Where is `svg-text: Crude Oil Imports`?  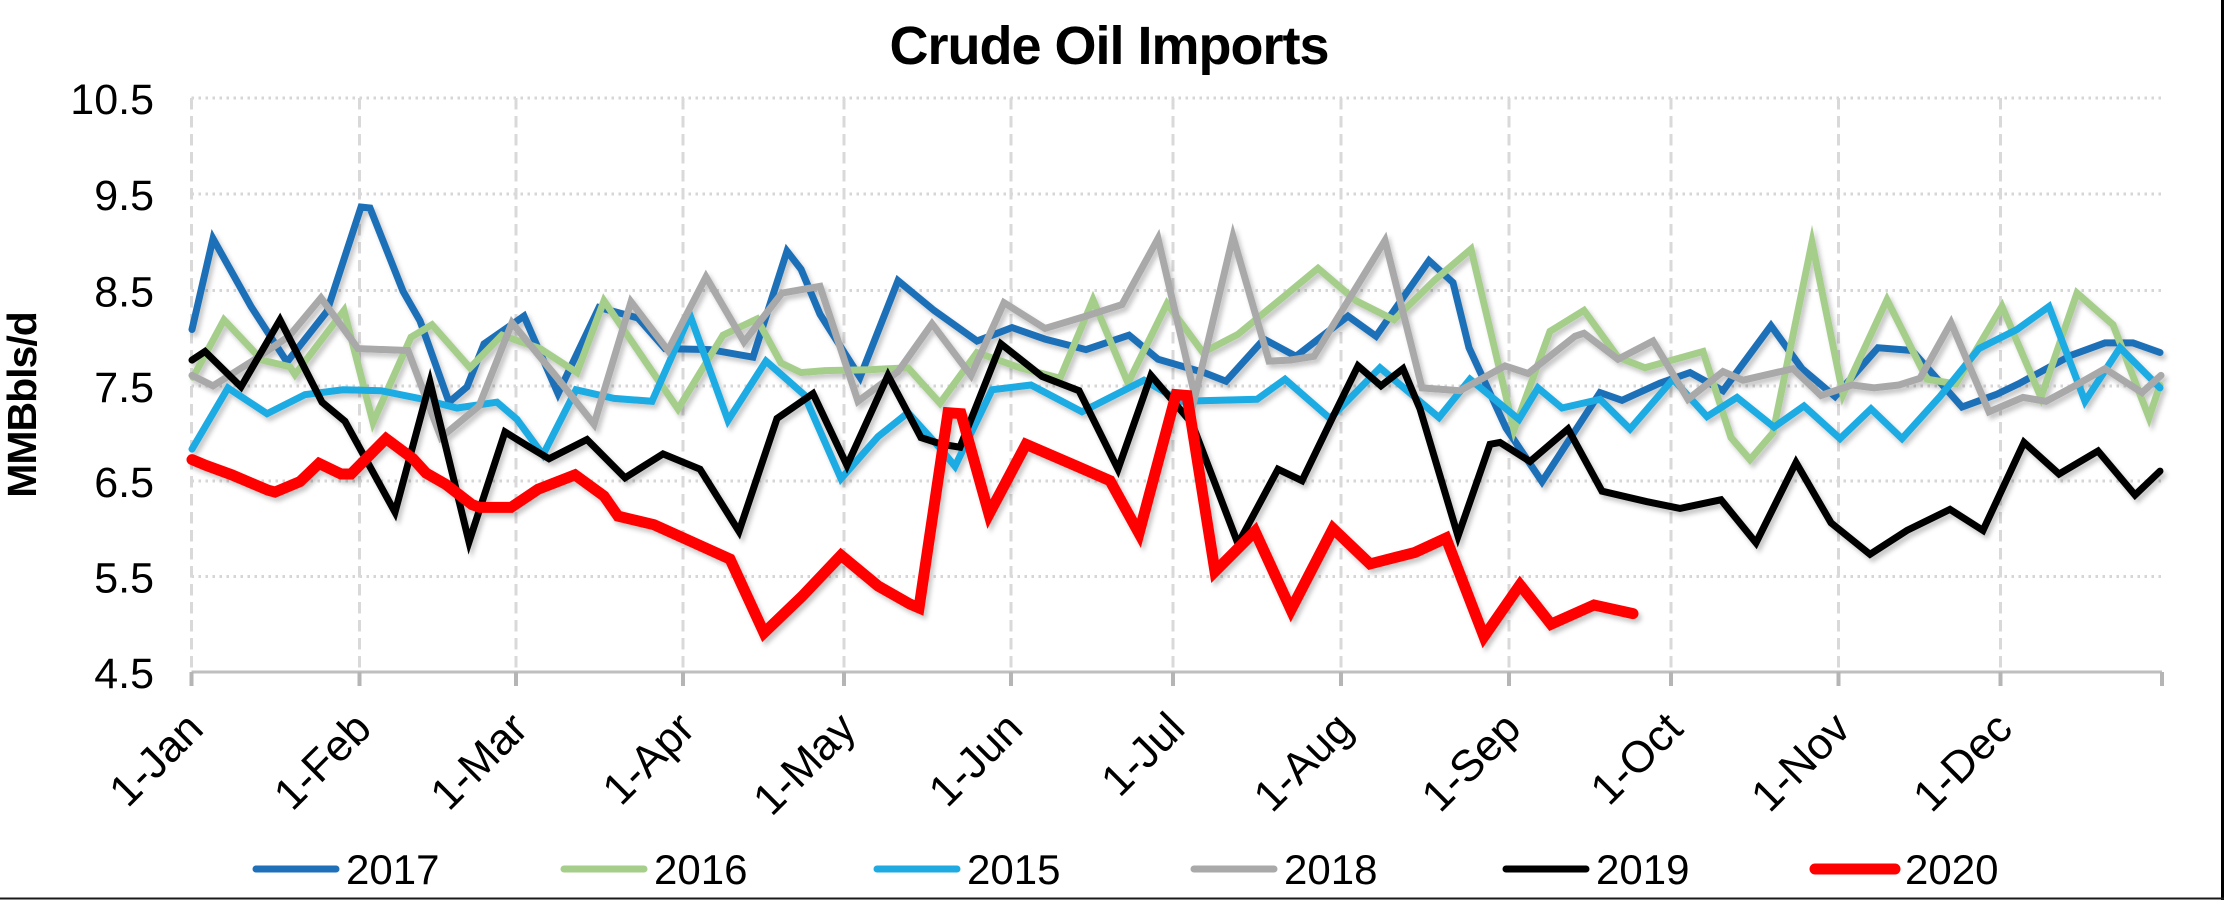
svg-text: Crude Oil Imports is located at coordinates (1108, 46).